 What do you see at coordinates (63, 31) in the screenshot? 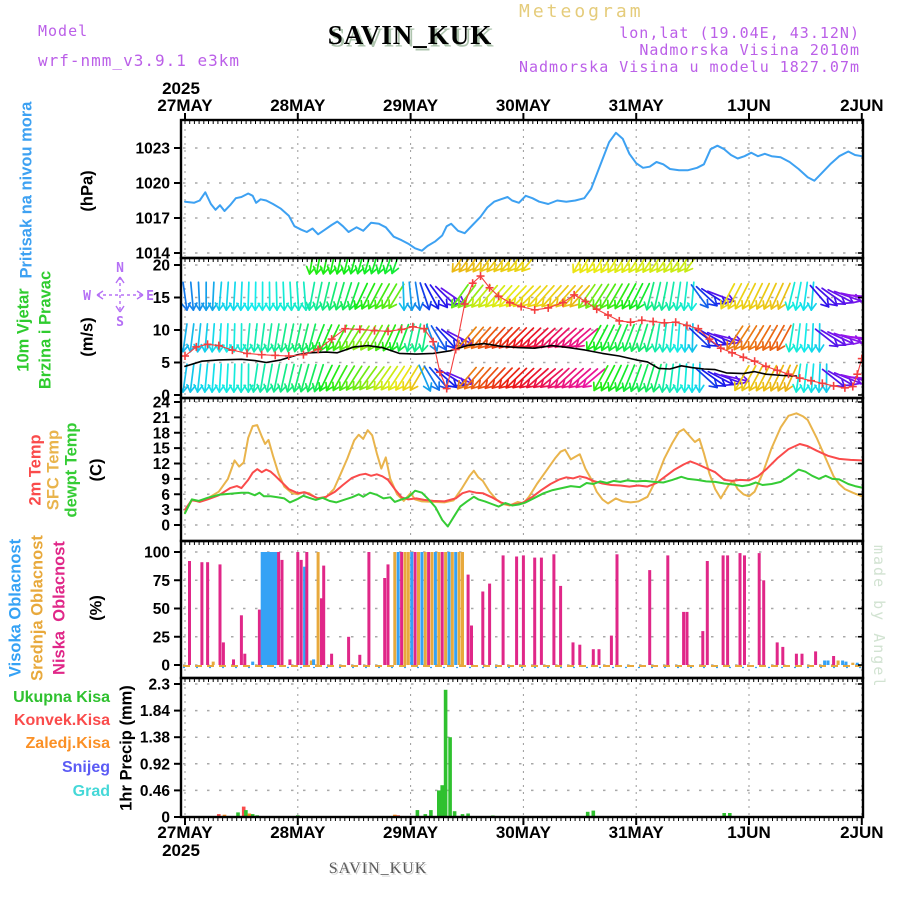
I see `model-label: Model` at bounding box center [63, 31].